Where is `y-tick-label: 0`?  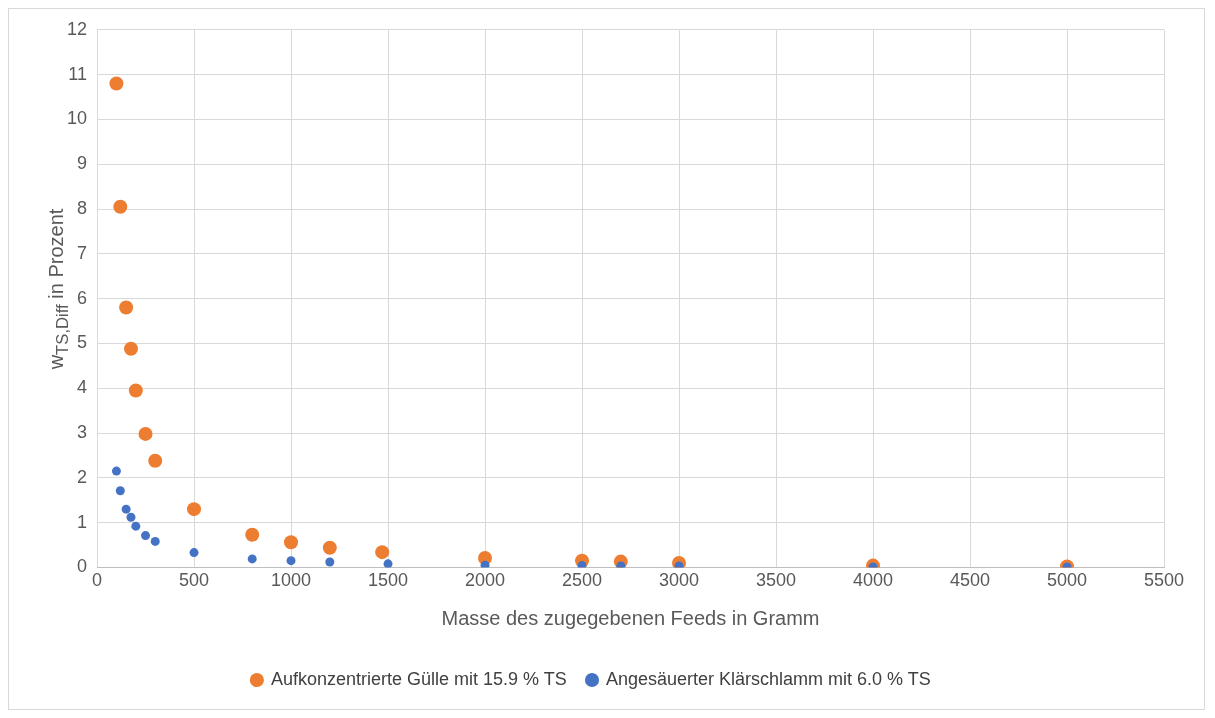 y-tick-label: 0 is located at coordinates (82, 566).